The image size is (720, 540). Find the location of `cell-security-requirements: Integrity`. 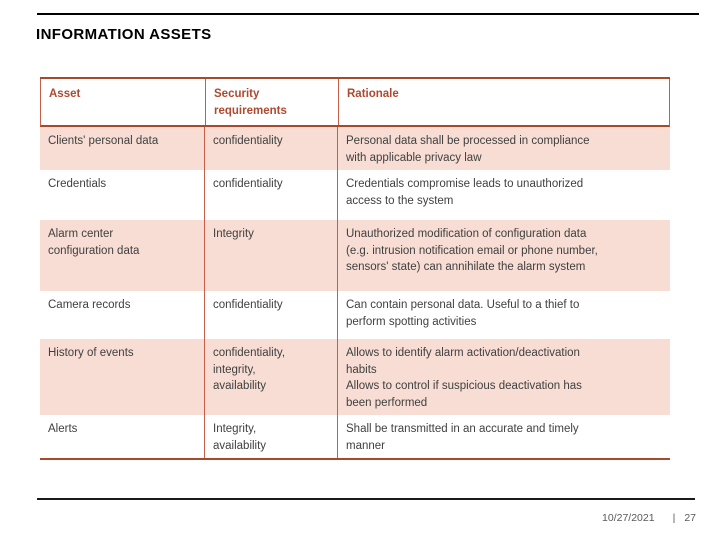

cell-security-requirements: Integrity is located at coordinates (271, 255).